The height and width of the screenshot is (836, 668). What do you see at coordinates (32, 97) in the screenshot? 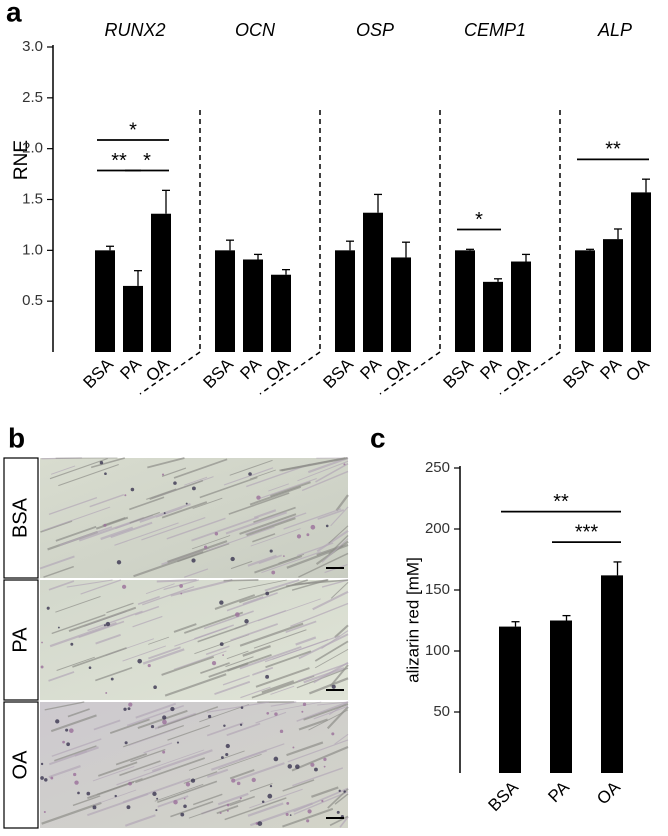
I see `y-tick-label: 2.5` at bounding box center [32, 97].